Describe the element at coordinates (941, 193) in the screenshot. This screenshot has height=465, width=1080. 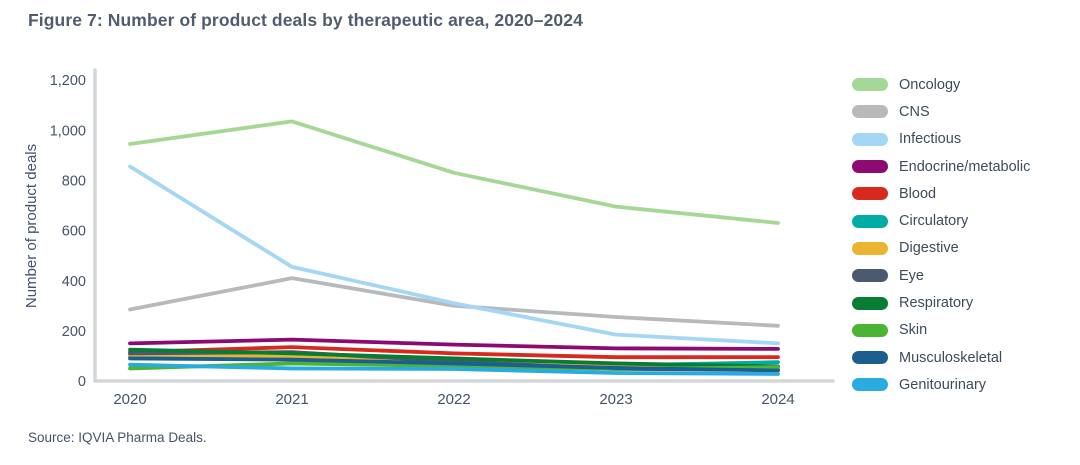
I see `legend-item-blood: Blood` at that location.